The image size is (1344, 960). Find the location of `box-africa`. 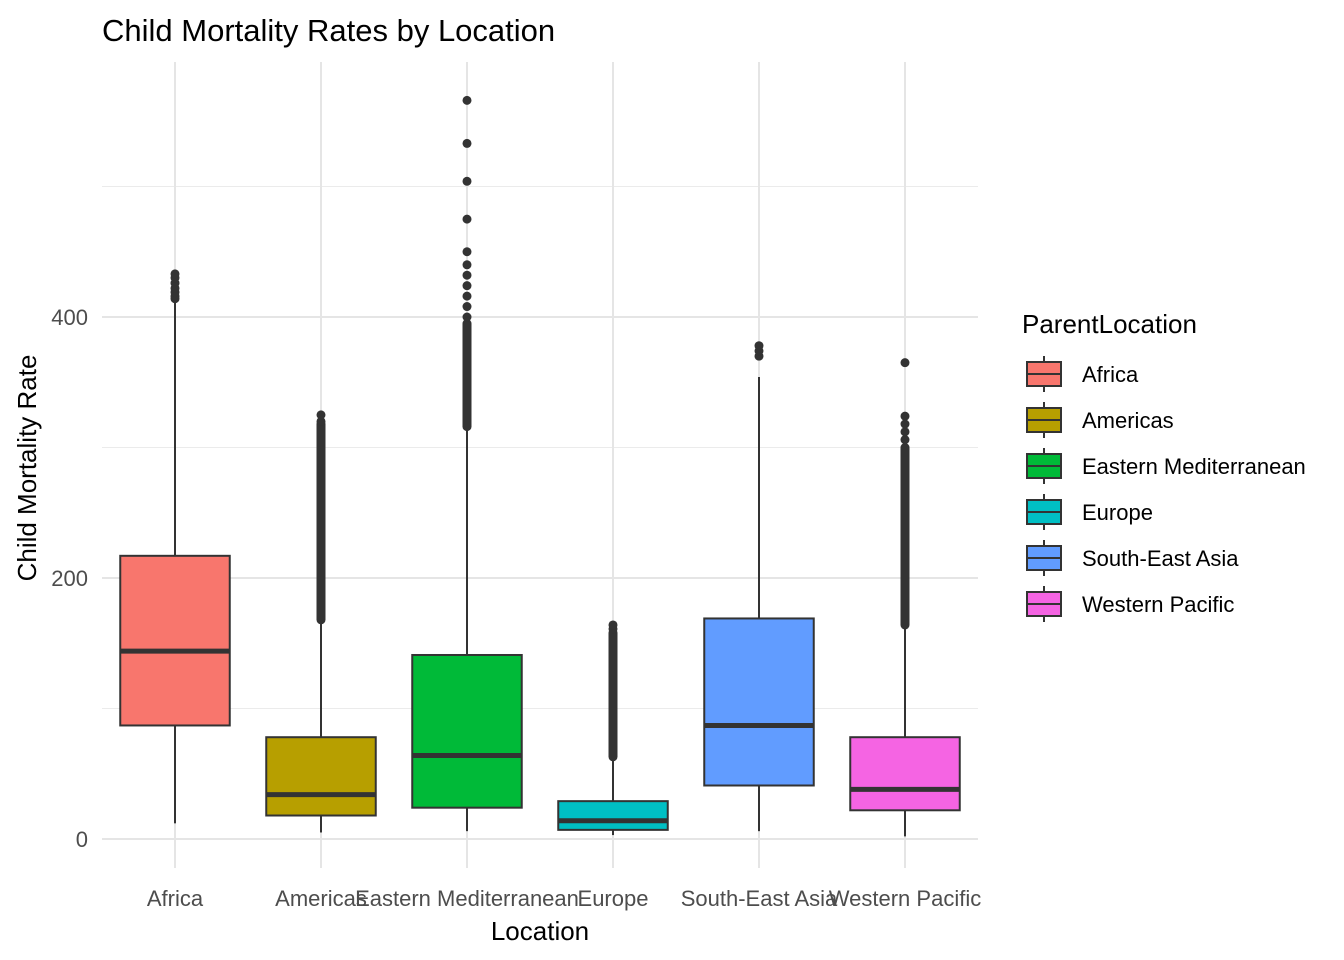

box-africa is located at coordinates (175, 546).